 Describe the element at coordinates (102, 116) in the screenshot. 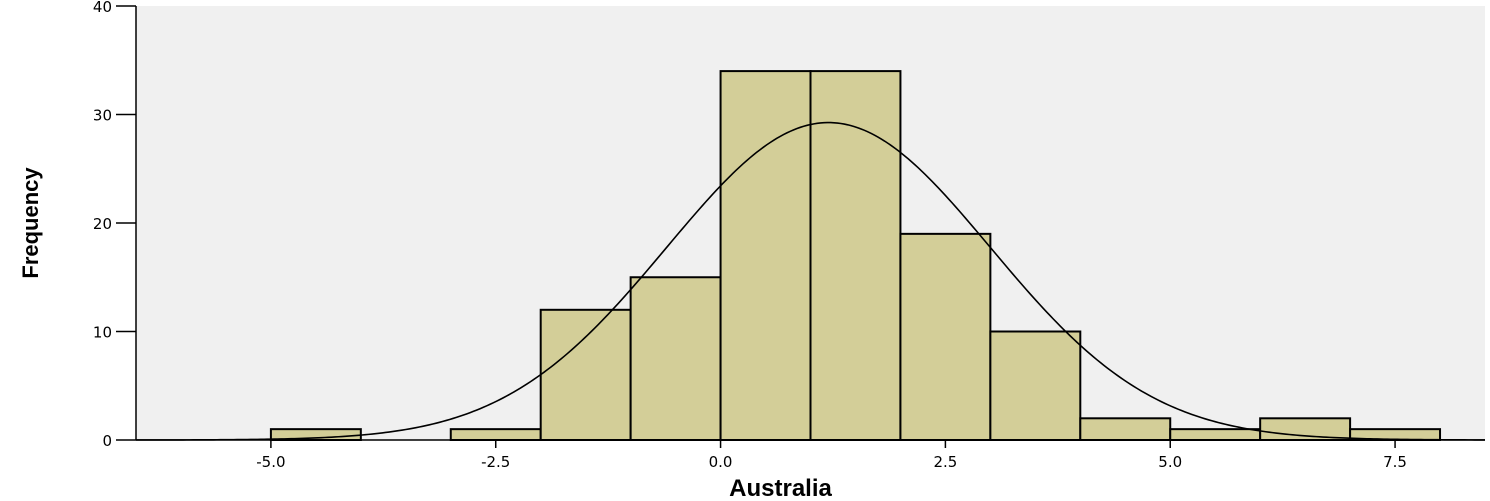

I see `y-tick-label: 30` at that location.